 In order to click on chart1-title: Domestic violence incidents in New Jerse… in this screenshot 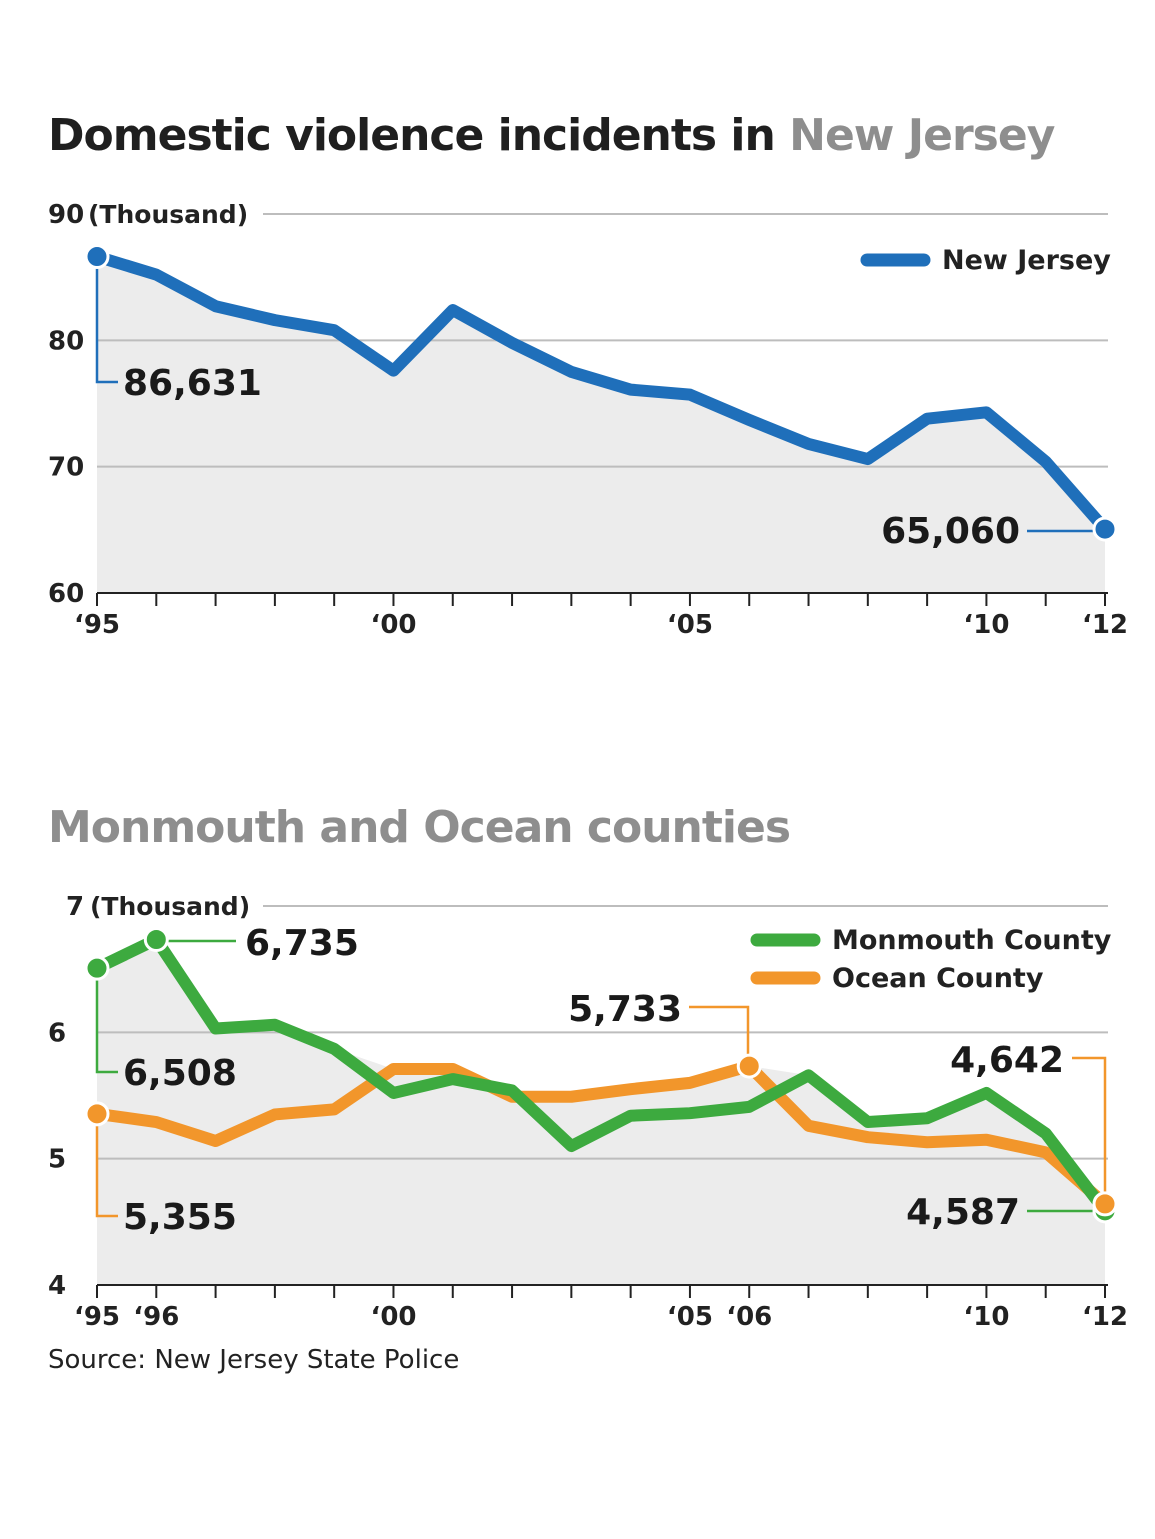, I will do `click(551, 135)`.